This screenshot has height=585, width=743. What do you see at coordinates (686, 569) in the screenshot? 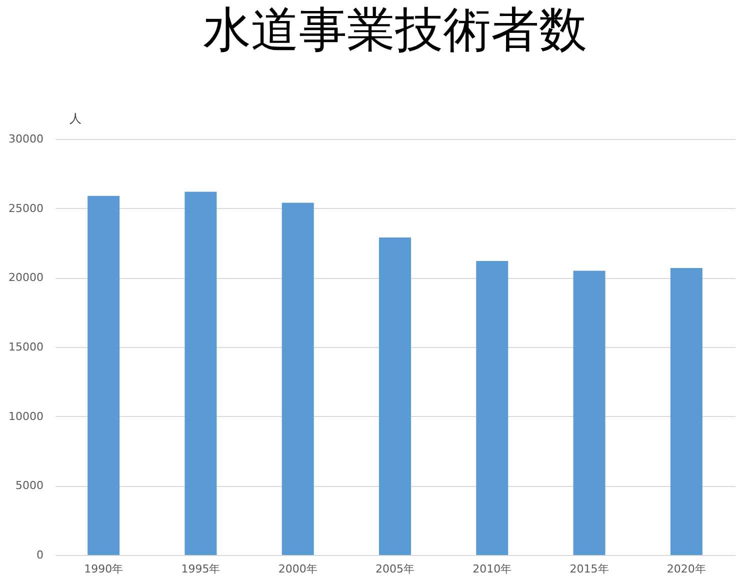
I see `x-tick-label: 2020年` at bounding box center [686, 569].